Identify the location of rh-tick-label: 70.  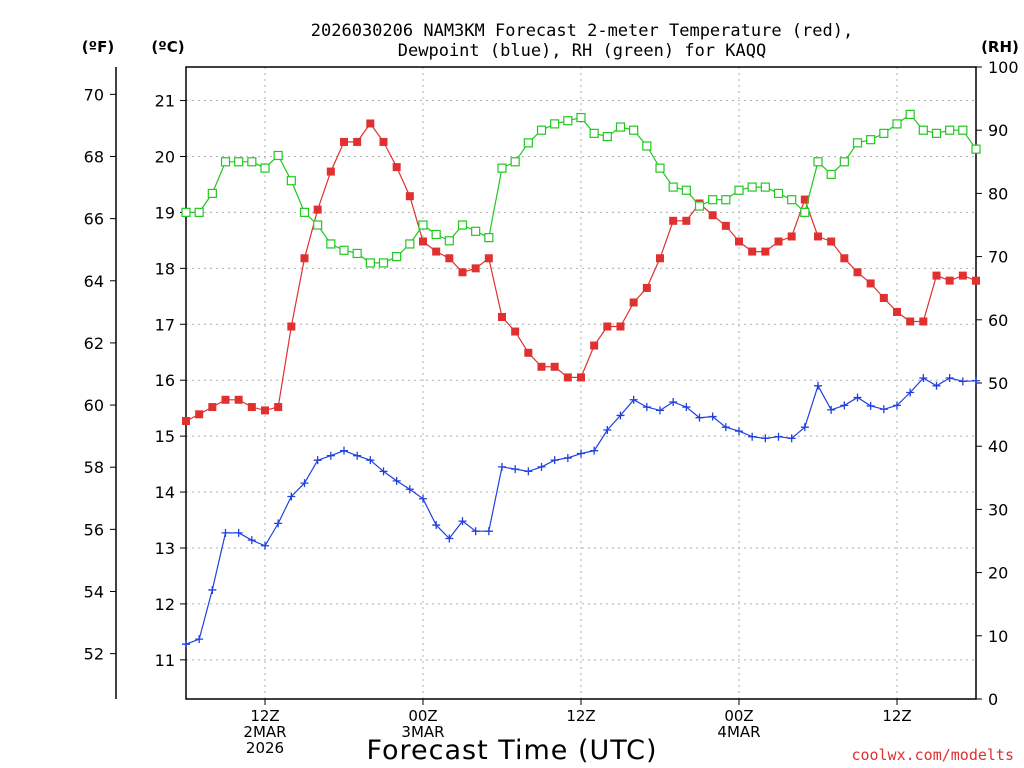
(998, 257).